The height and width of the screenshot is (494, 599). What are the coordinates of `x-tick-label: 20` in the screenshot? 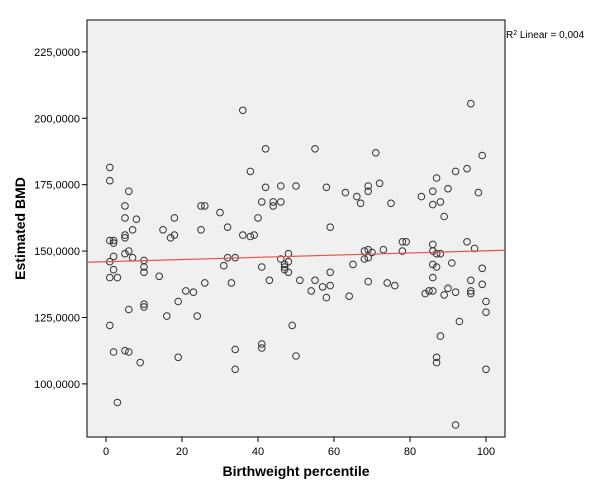 It's located at (182, 452).